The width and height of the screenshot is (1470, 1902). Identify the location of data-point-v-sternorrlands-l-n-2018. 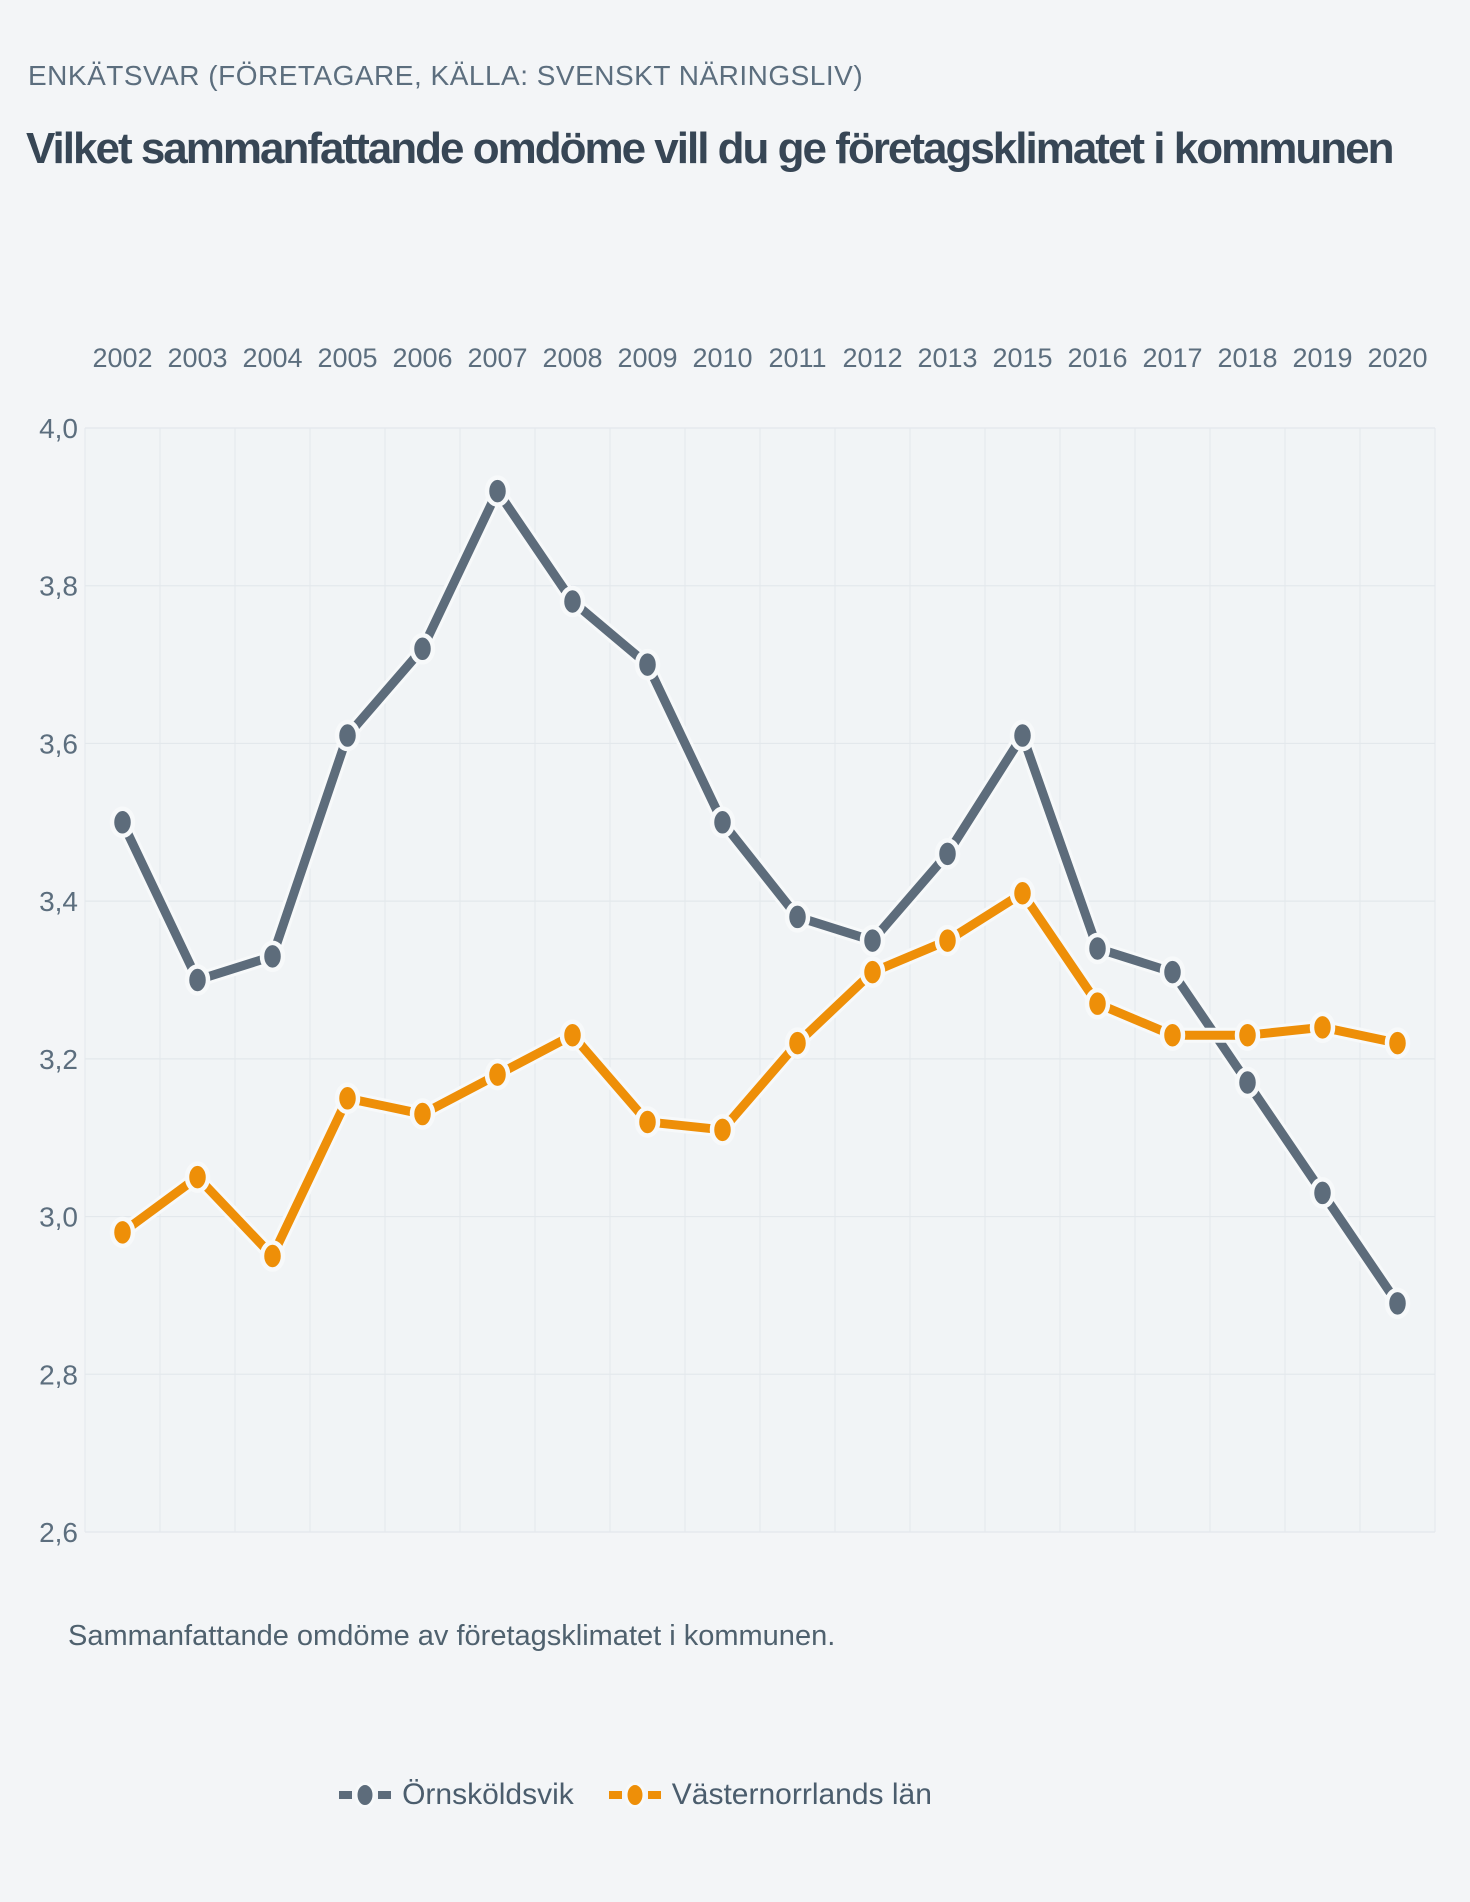
(1247, 1035).